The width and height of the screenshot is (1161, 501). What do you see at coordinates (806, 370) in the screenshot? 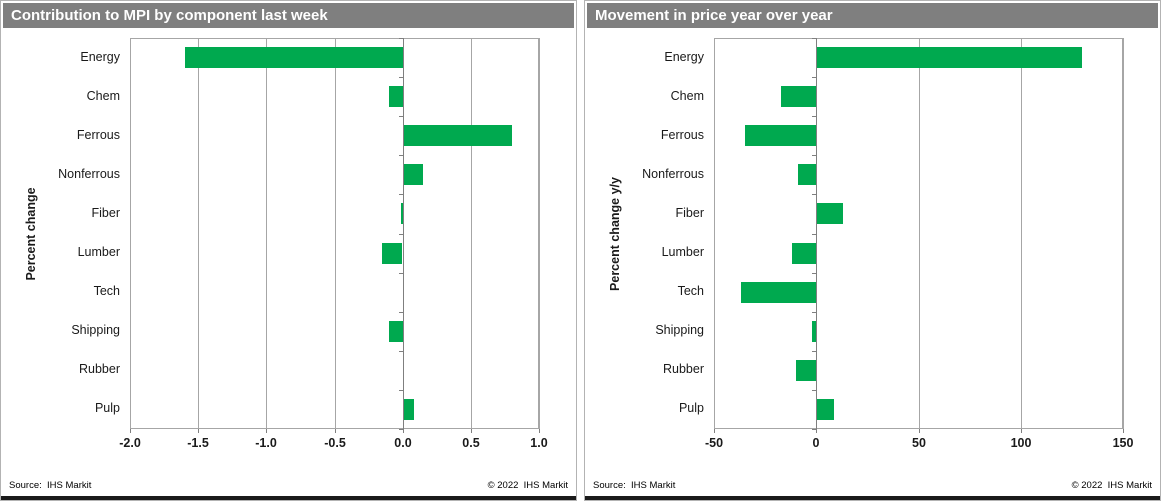
I see `bar-rubber` at bounding box center [806, 370].